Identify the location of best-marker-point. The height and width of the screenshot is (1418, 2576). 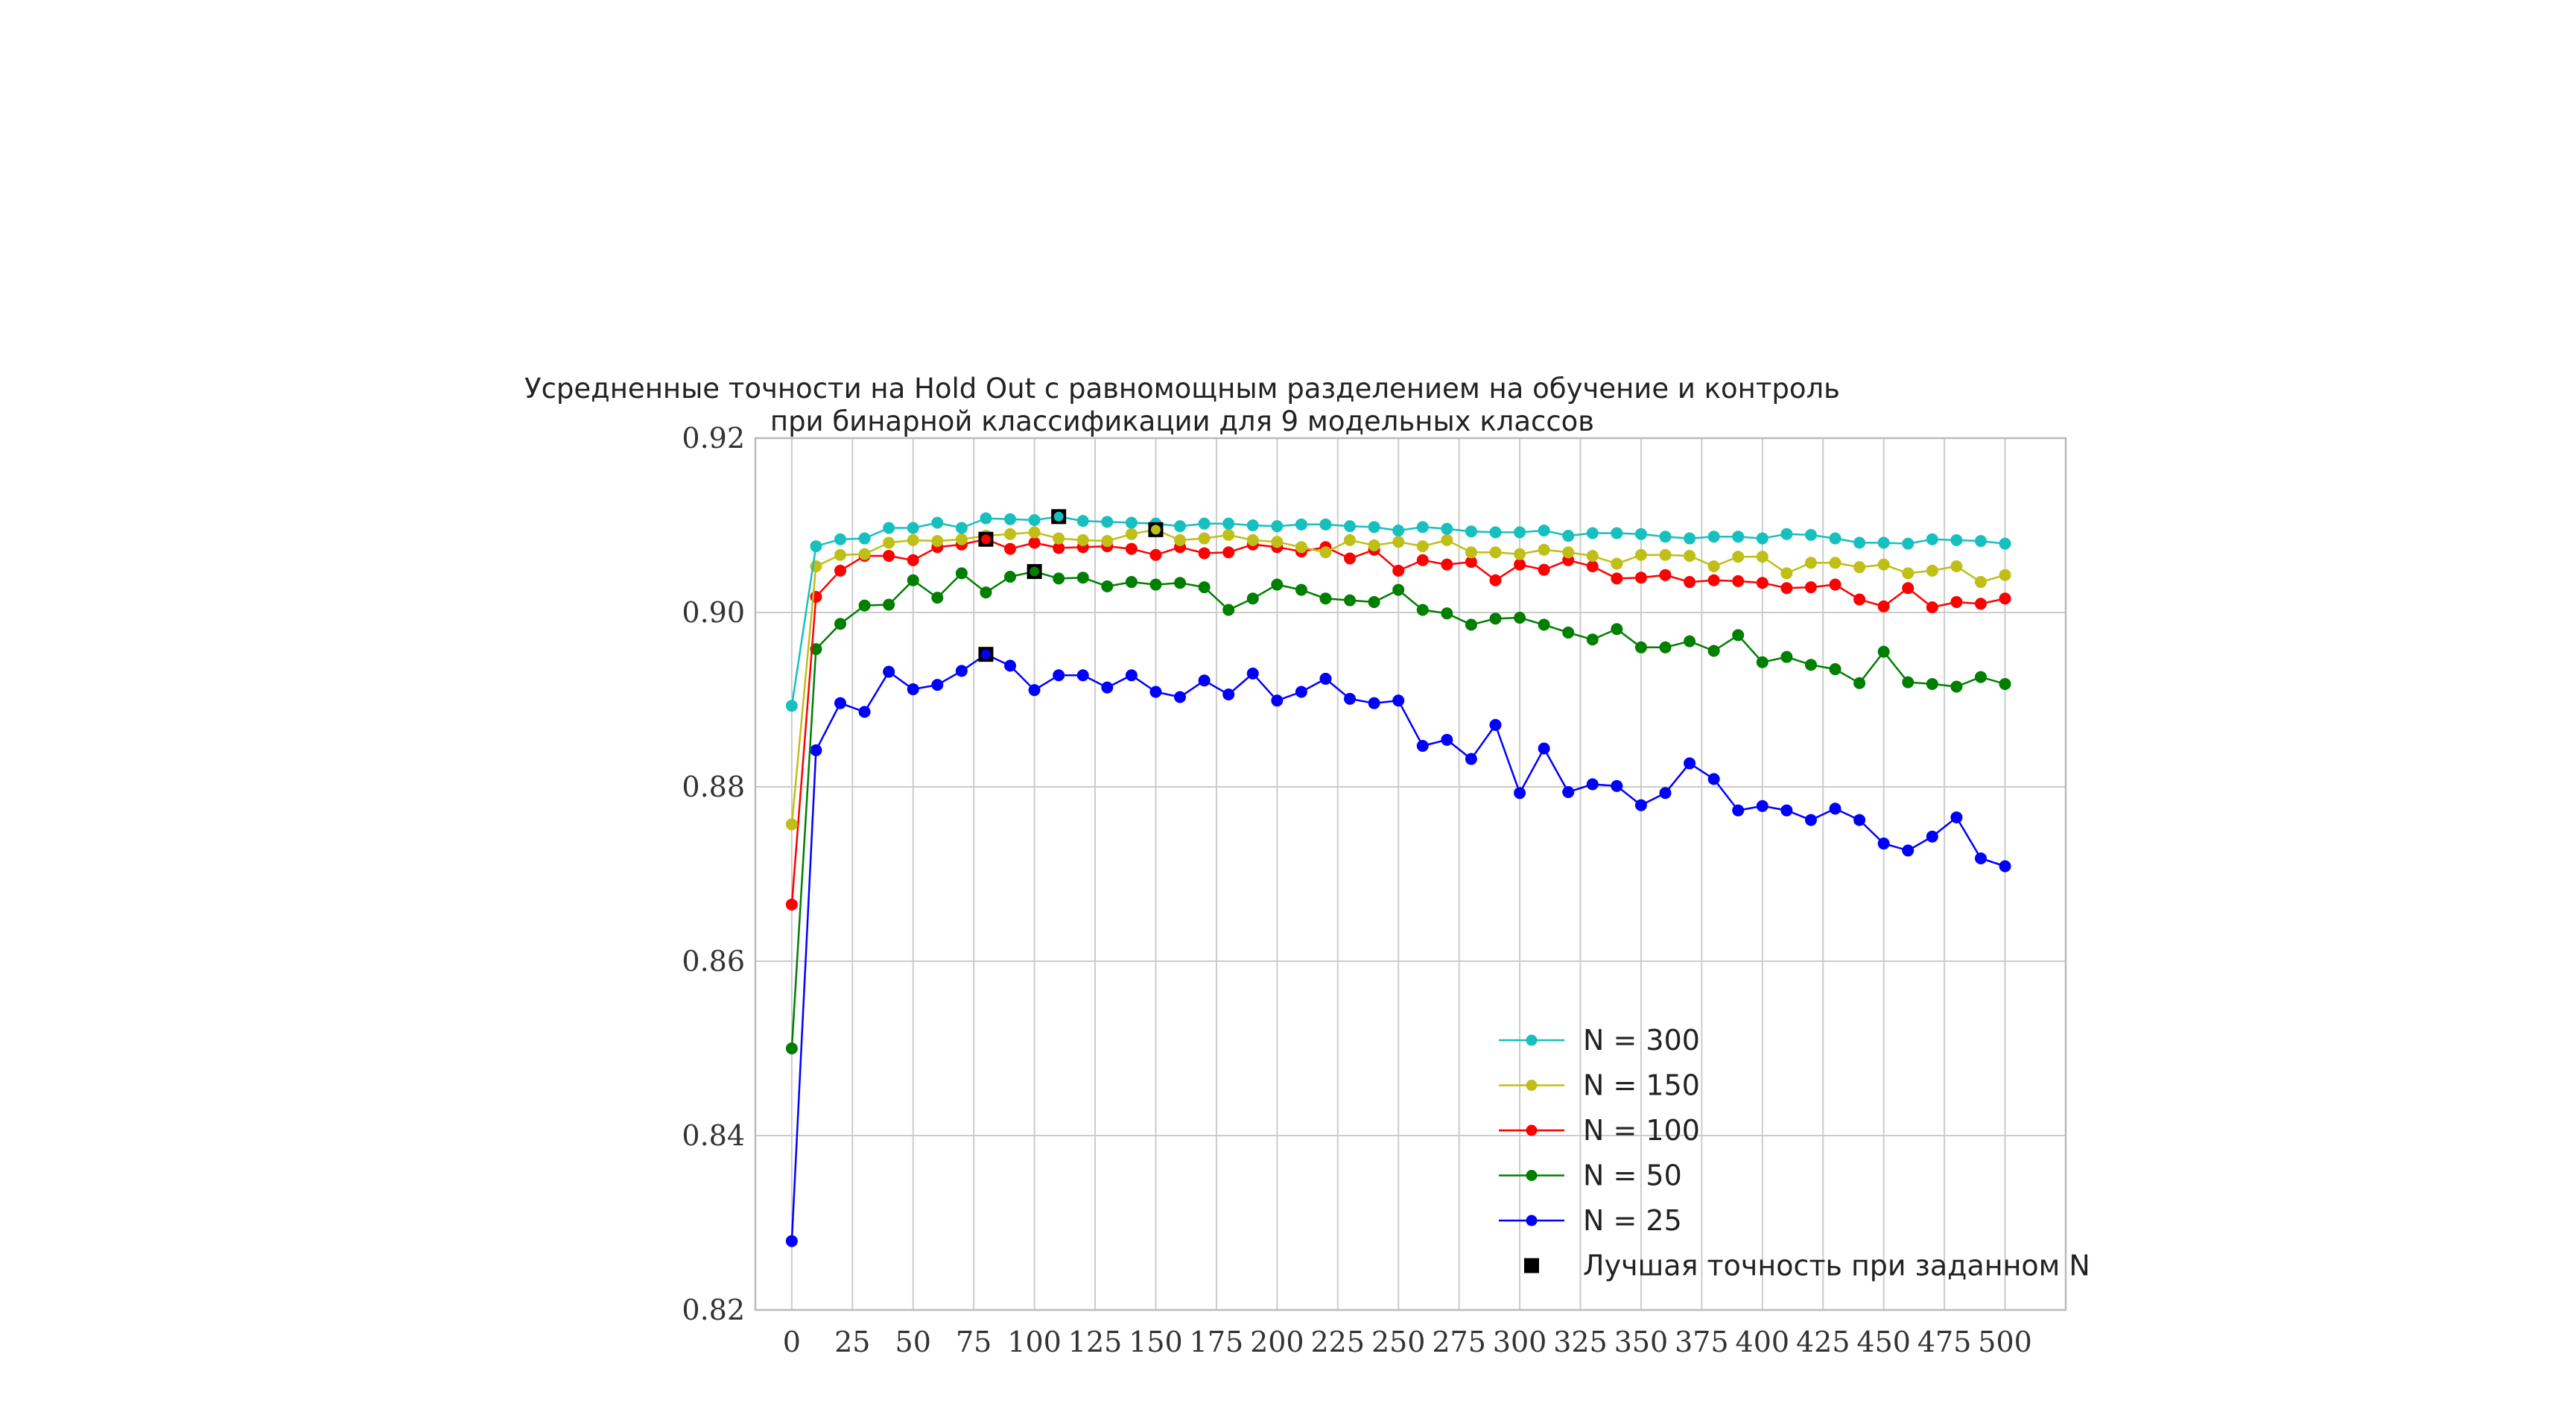
(1156, 530).